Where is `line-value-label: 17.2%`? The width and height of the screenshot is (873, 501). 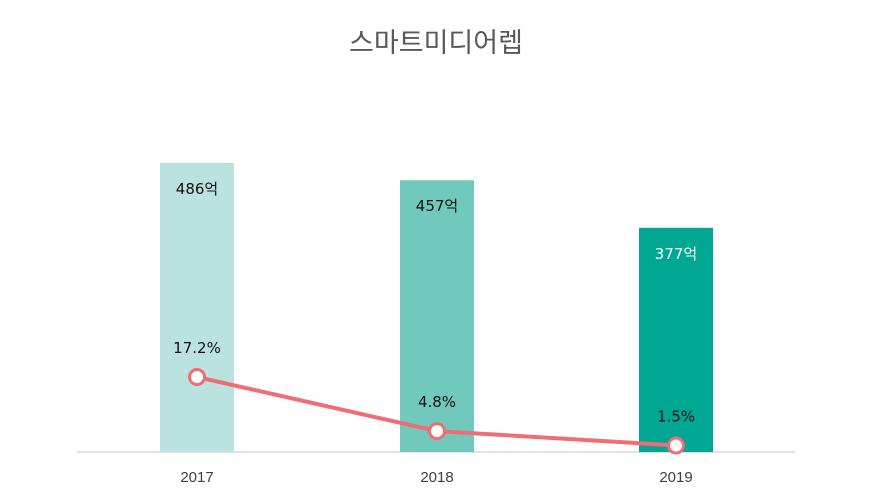
line-value-label: 17.2% is located at coordinates (197, 348).